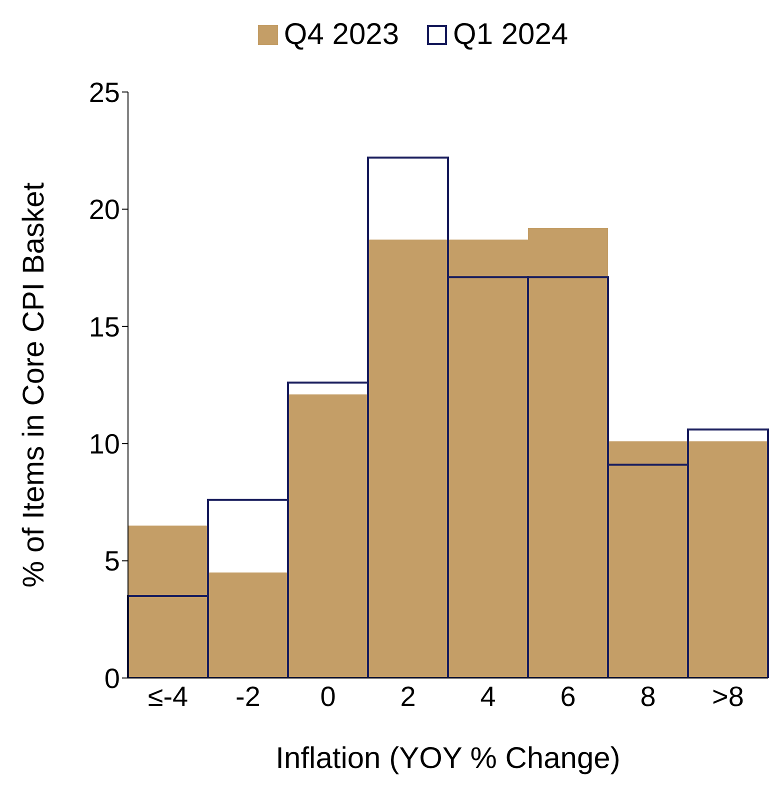 Image resolution: width=784 pixels, height=802 pixels. I want to click on y-tick-label: 15, so click(104, 326).